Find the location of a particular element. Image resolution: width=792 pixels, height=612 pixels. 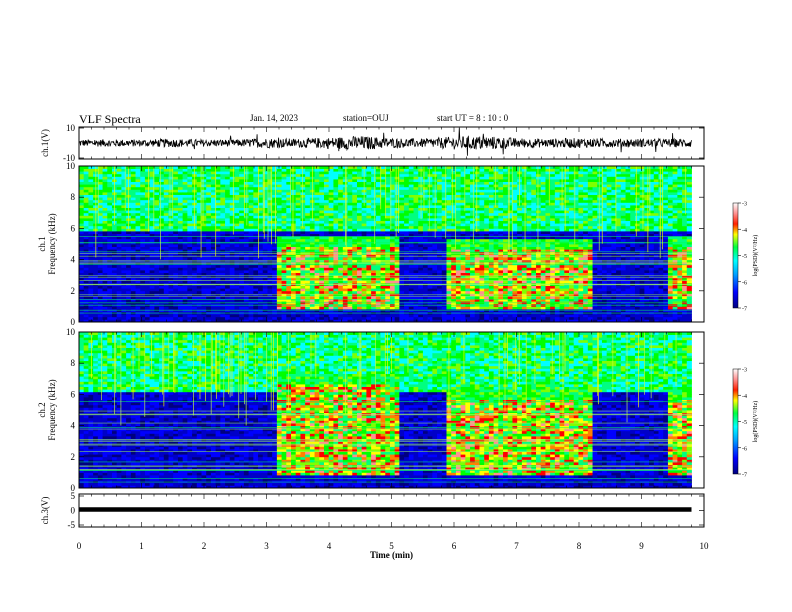

ch1-spec-ytick-2: 2 is located at coordinates (73, 291).